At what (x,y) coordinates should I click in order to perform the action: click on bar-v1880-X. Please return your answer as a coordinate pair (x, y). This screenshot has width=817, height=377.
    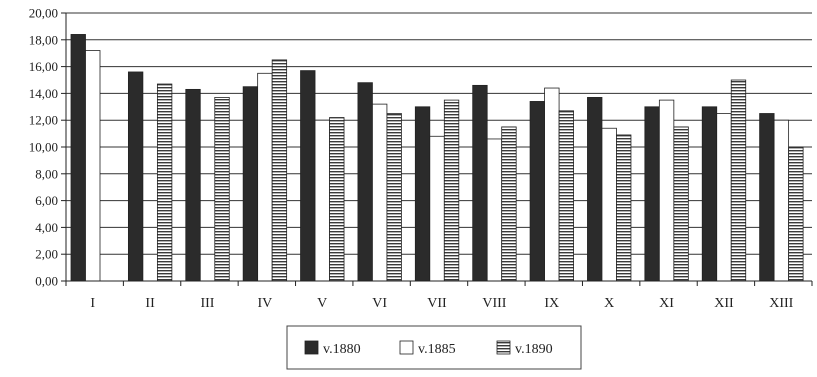
    Looking at the image, I should click on (595, 189).